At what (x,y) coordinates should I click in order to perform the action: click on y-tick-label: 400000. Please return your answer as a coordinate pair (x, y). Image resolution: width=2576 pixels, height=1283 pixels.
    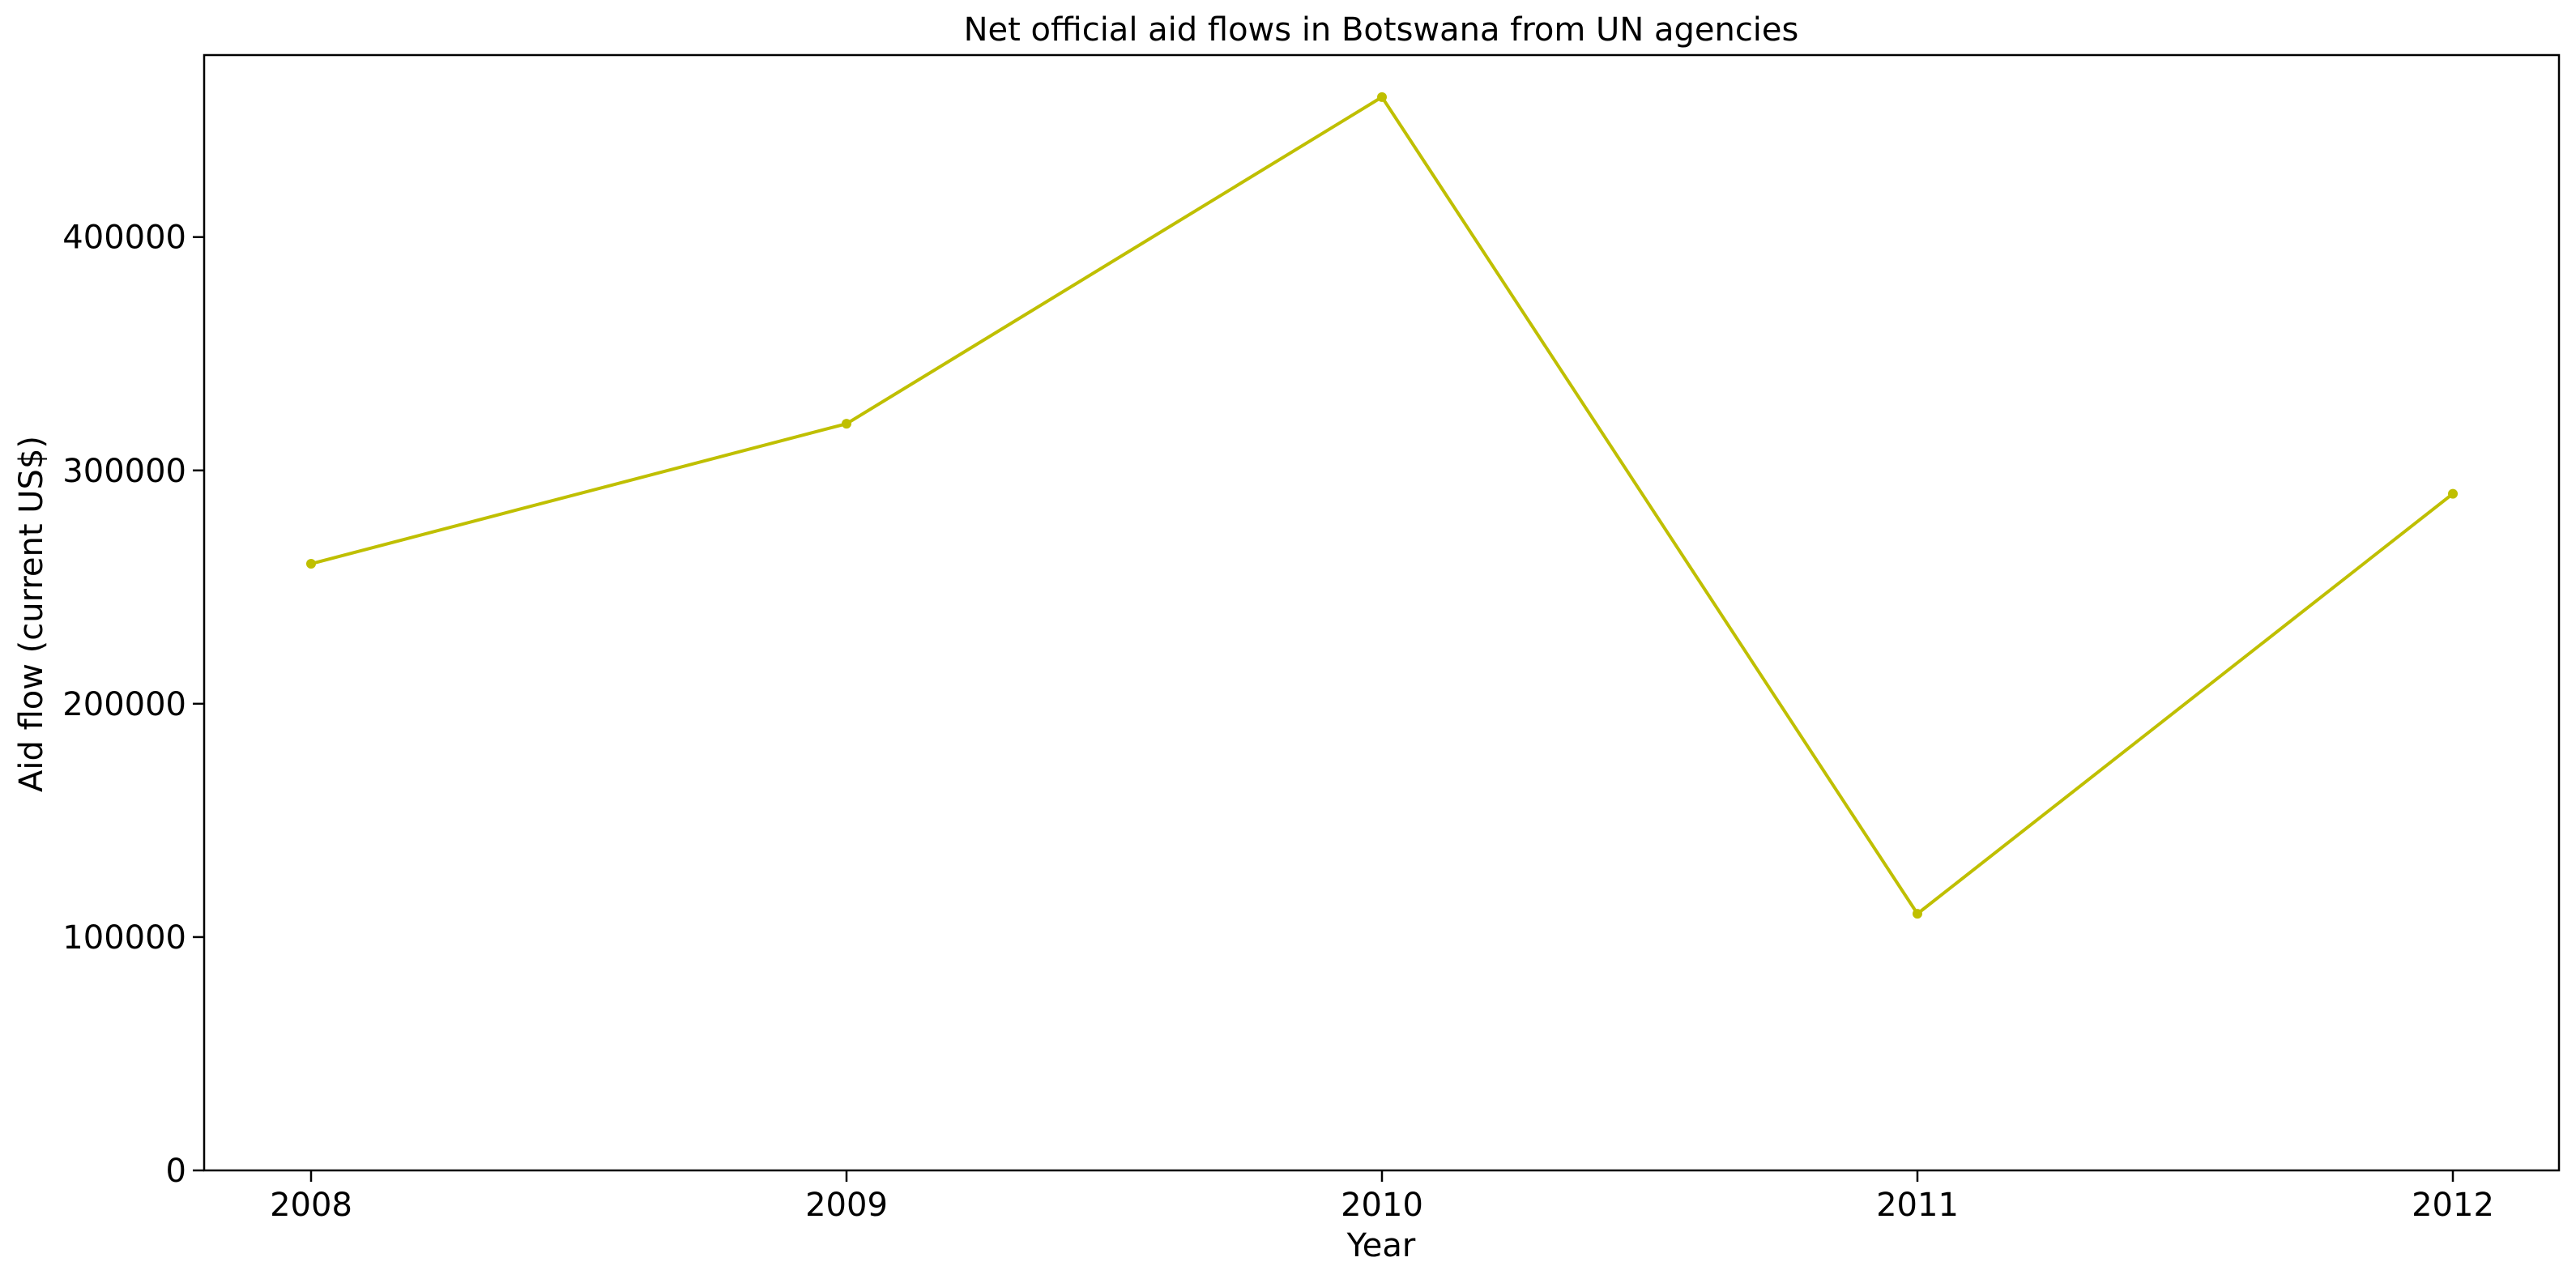
    Looking at the image, I should click on (124, 239).